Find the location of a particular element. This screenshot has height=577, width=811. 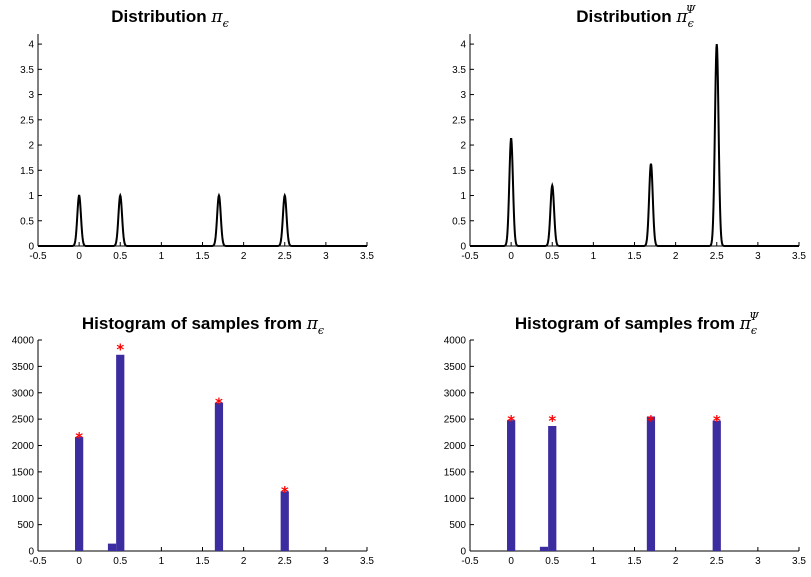

y-tick-label: 1000 is located at coordinates (23, 499).